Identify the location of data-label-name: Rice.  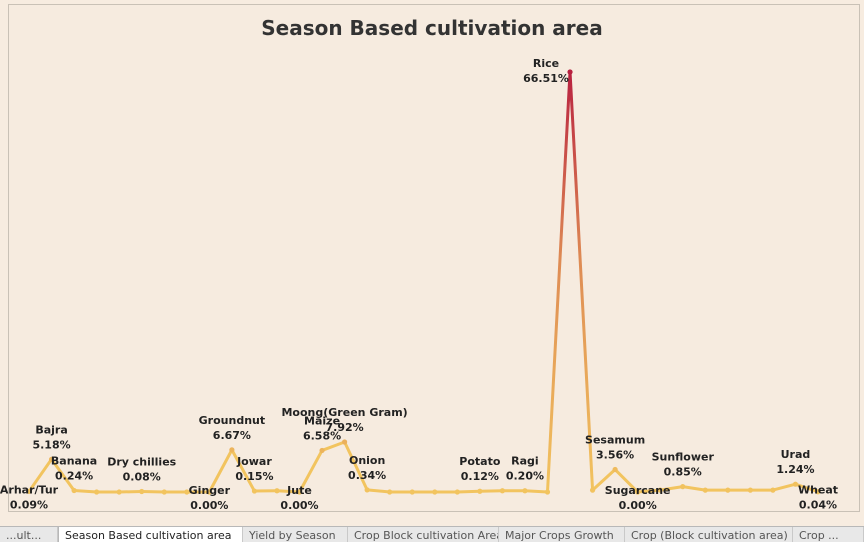
(546, 63).